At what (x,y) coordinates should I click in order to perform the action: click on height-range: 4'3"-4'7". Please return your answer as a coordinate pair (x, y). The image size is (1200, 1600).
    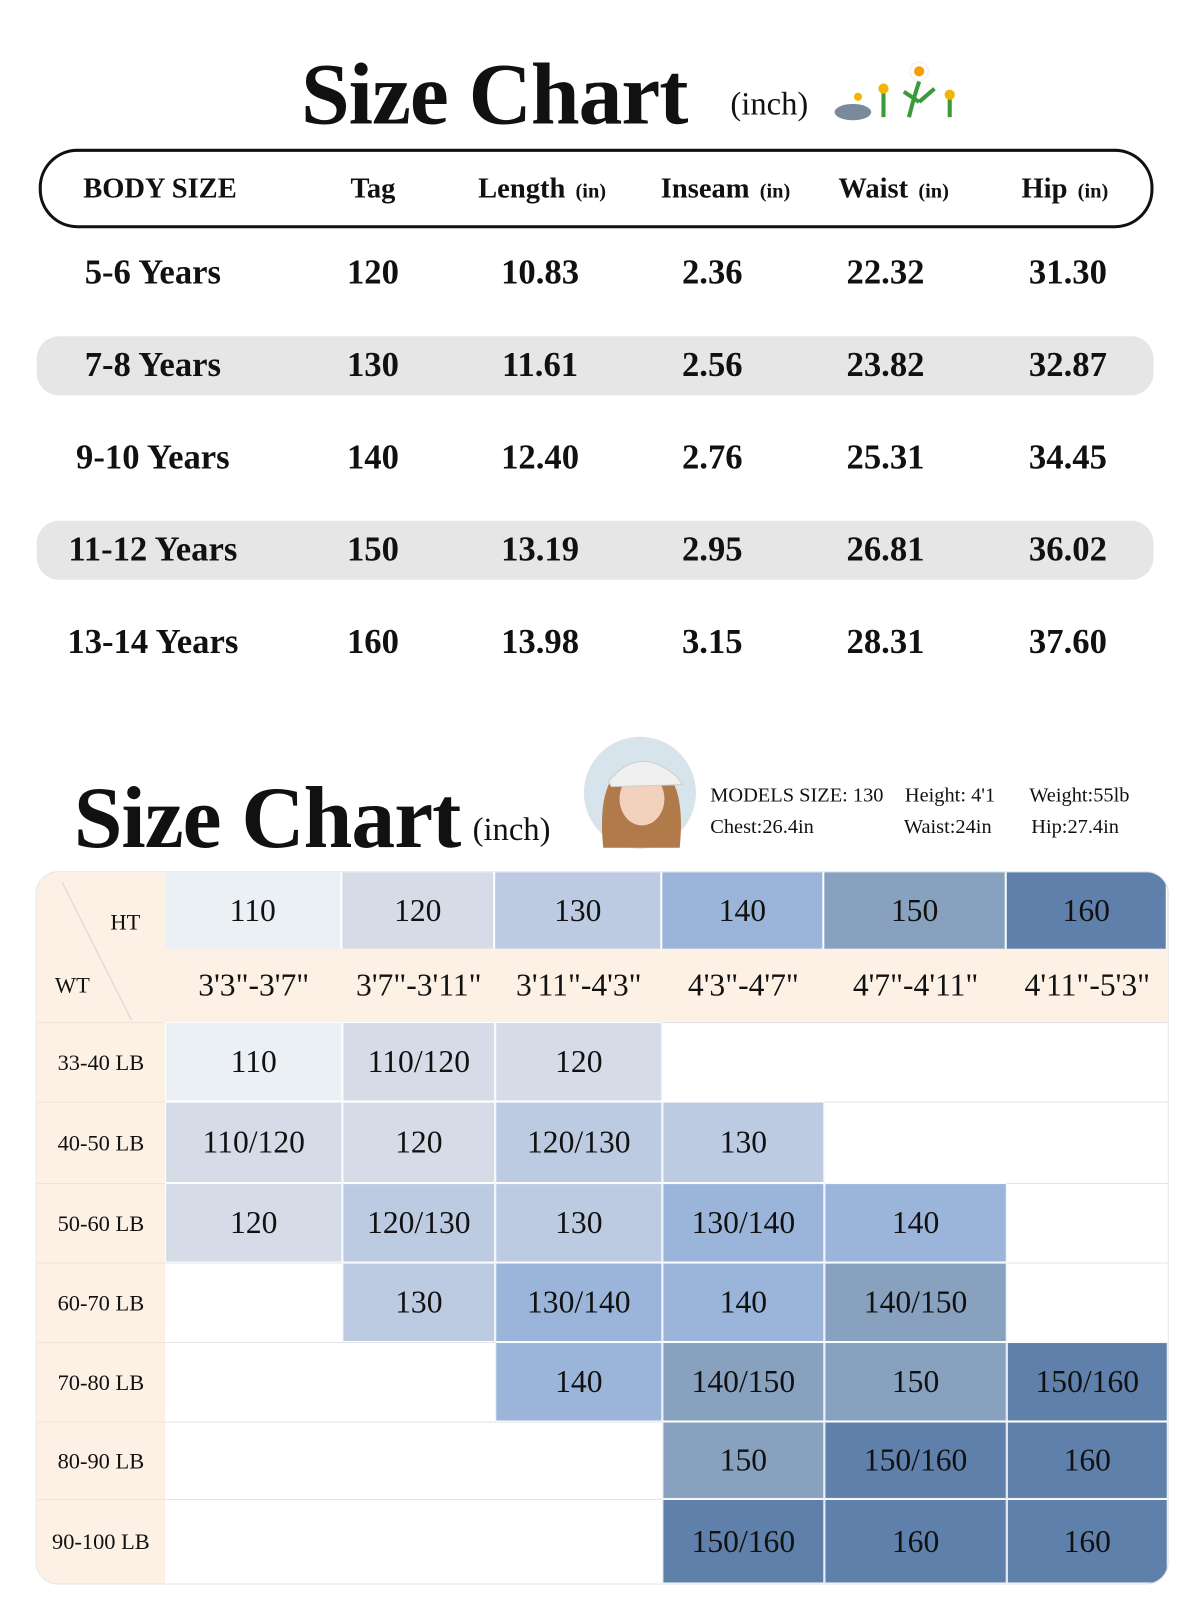
    Looking at the image, I should click on (743, 985).